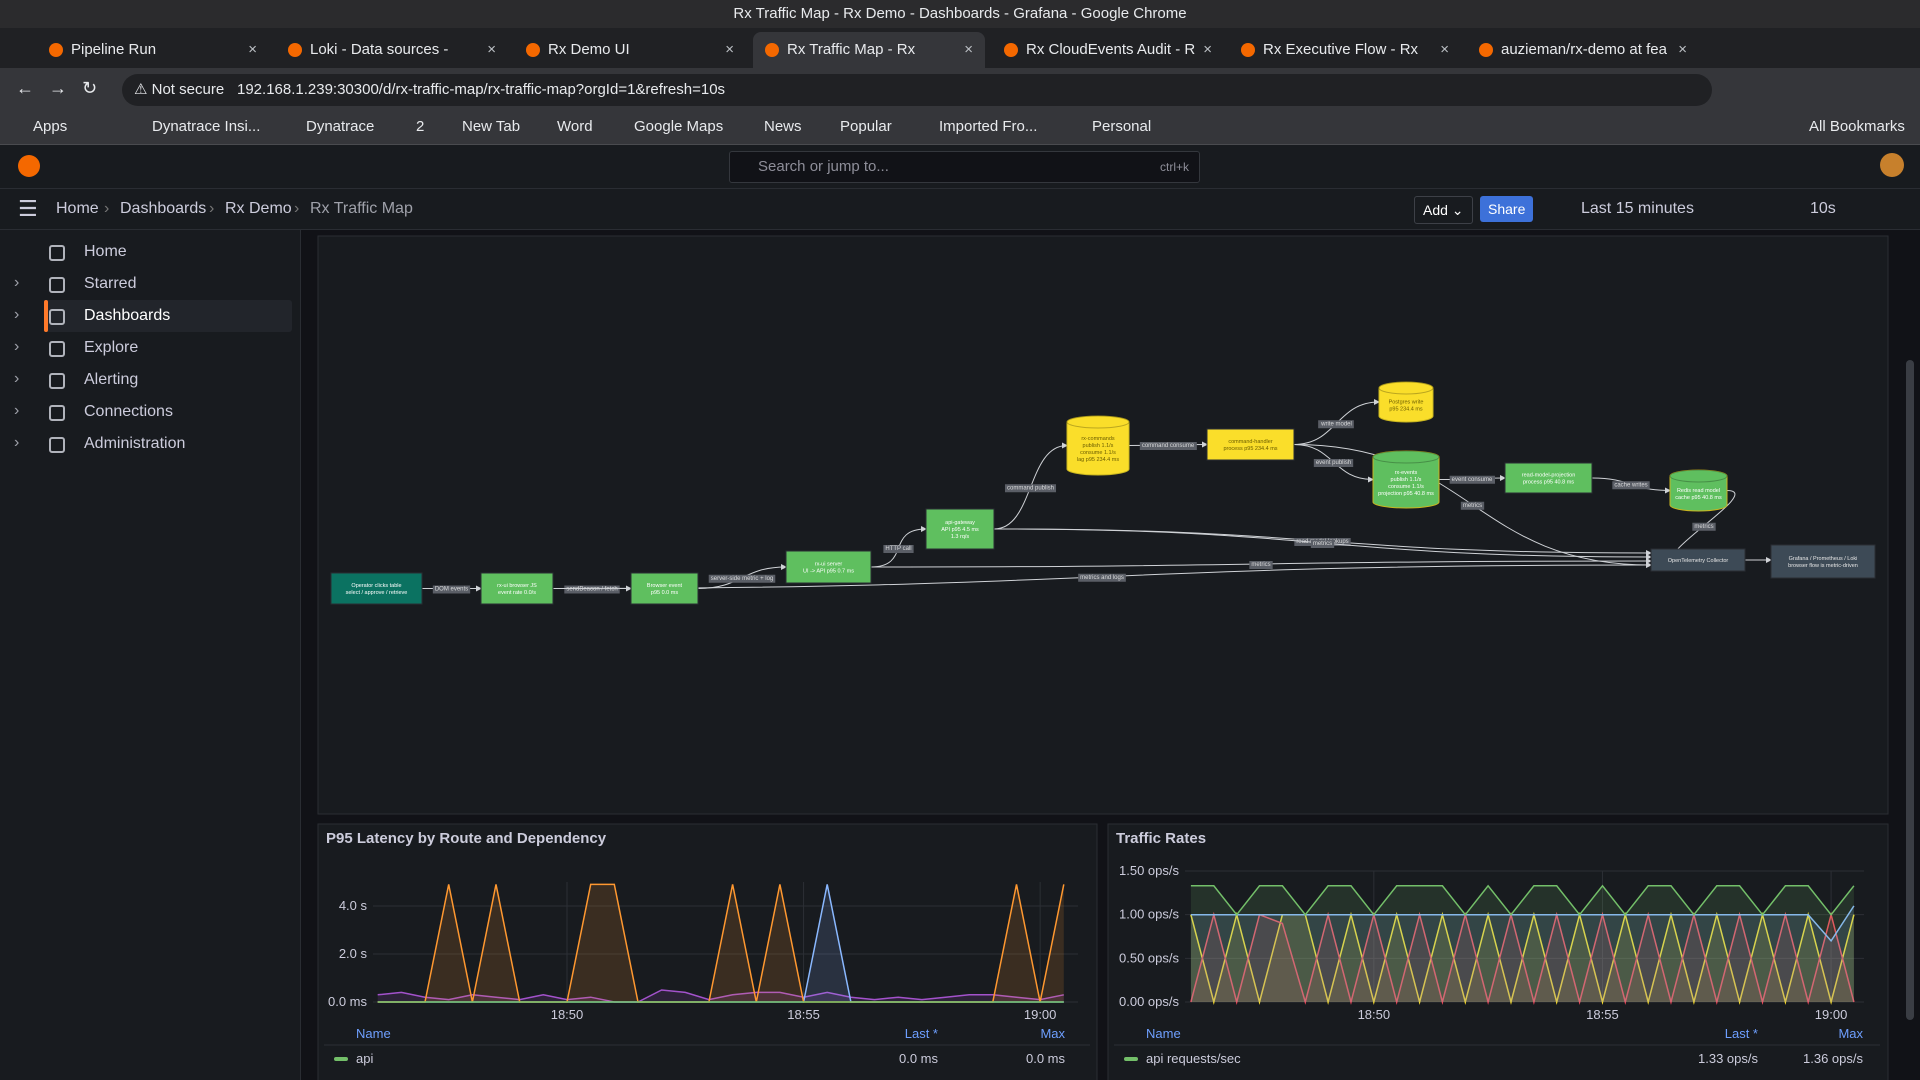 The height and width of the screenshot is (1080, 1920). I want to click on node-label: lag p95 234.4 ms, so click(1098, 460).